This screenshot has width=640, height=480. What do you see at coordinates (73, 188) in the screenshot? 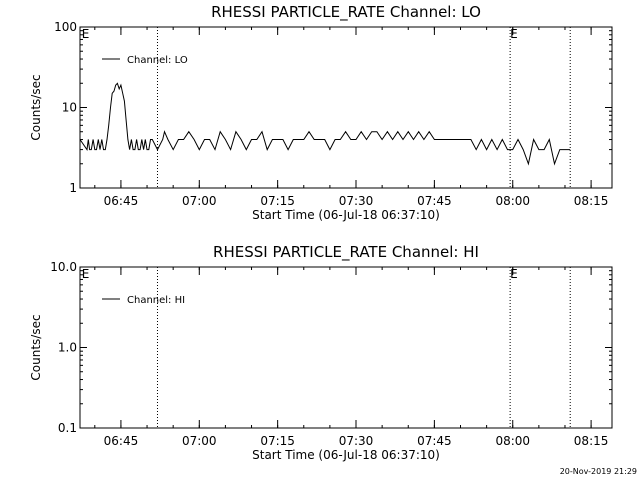
I see `y-tick-label: 1` at bounding box center [73, 188].